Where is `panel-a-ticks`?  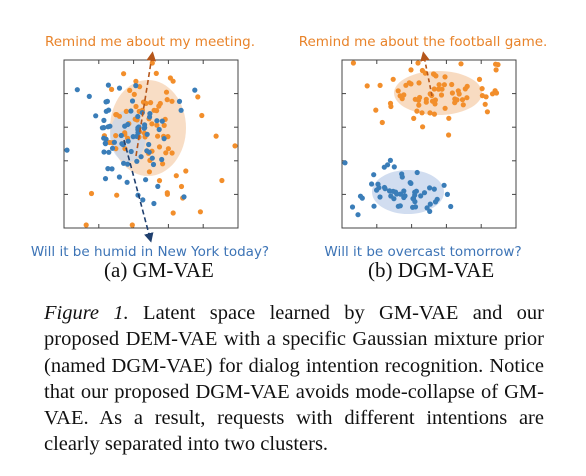
panel-a-ticks is located at coordinates (151, 144).